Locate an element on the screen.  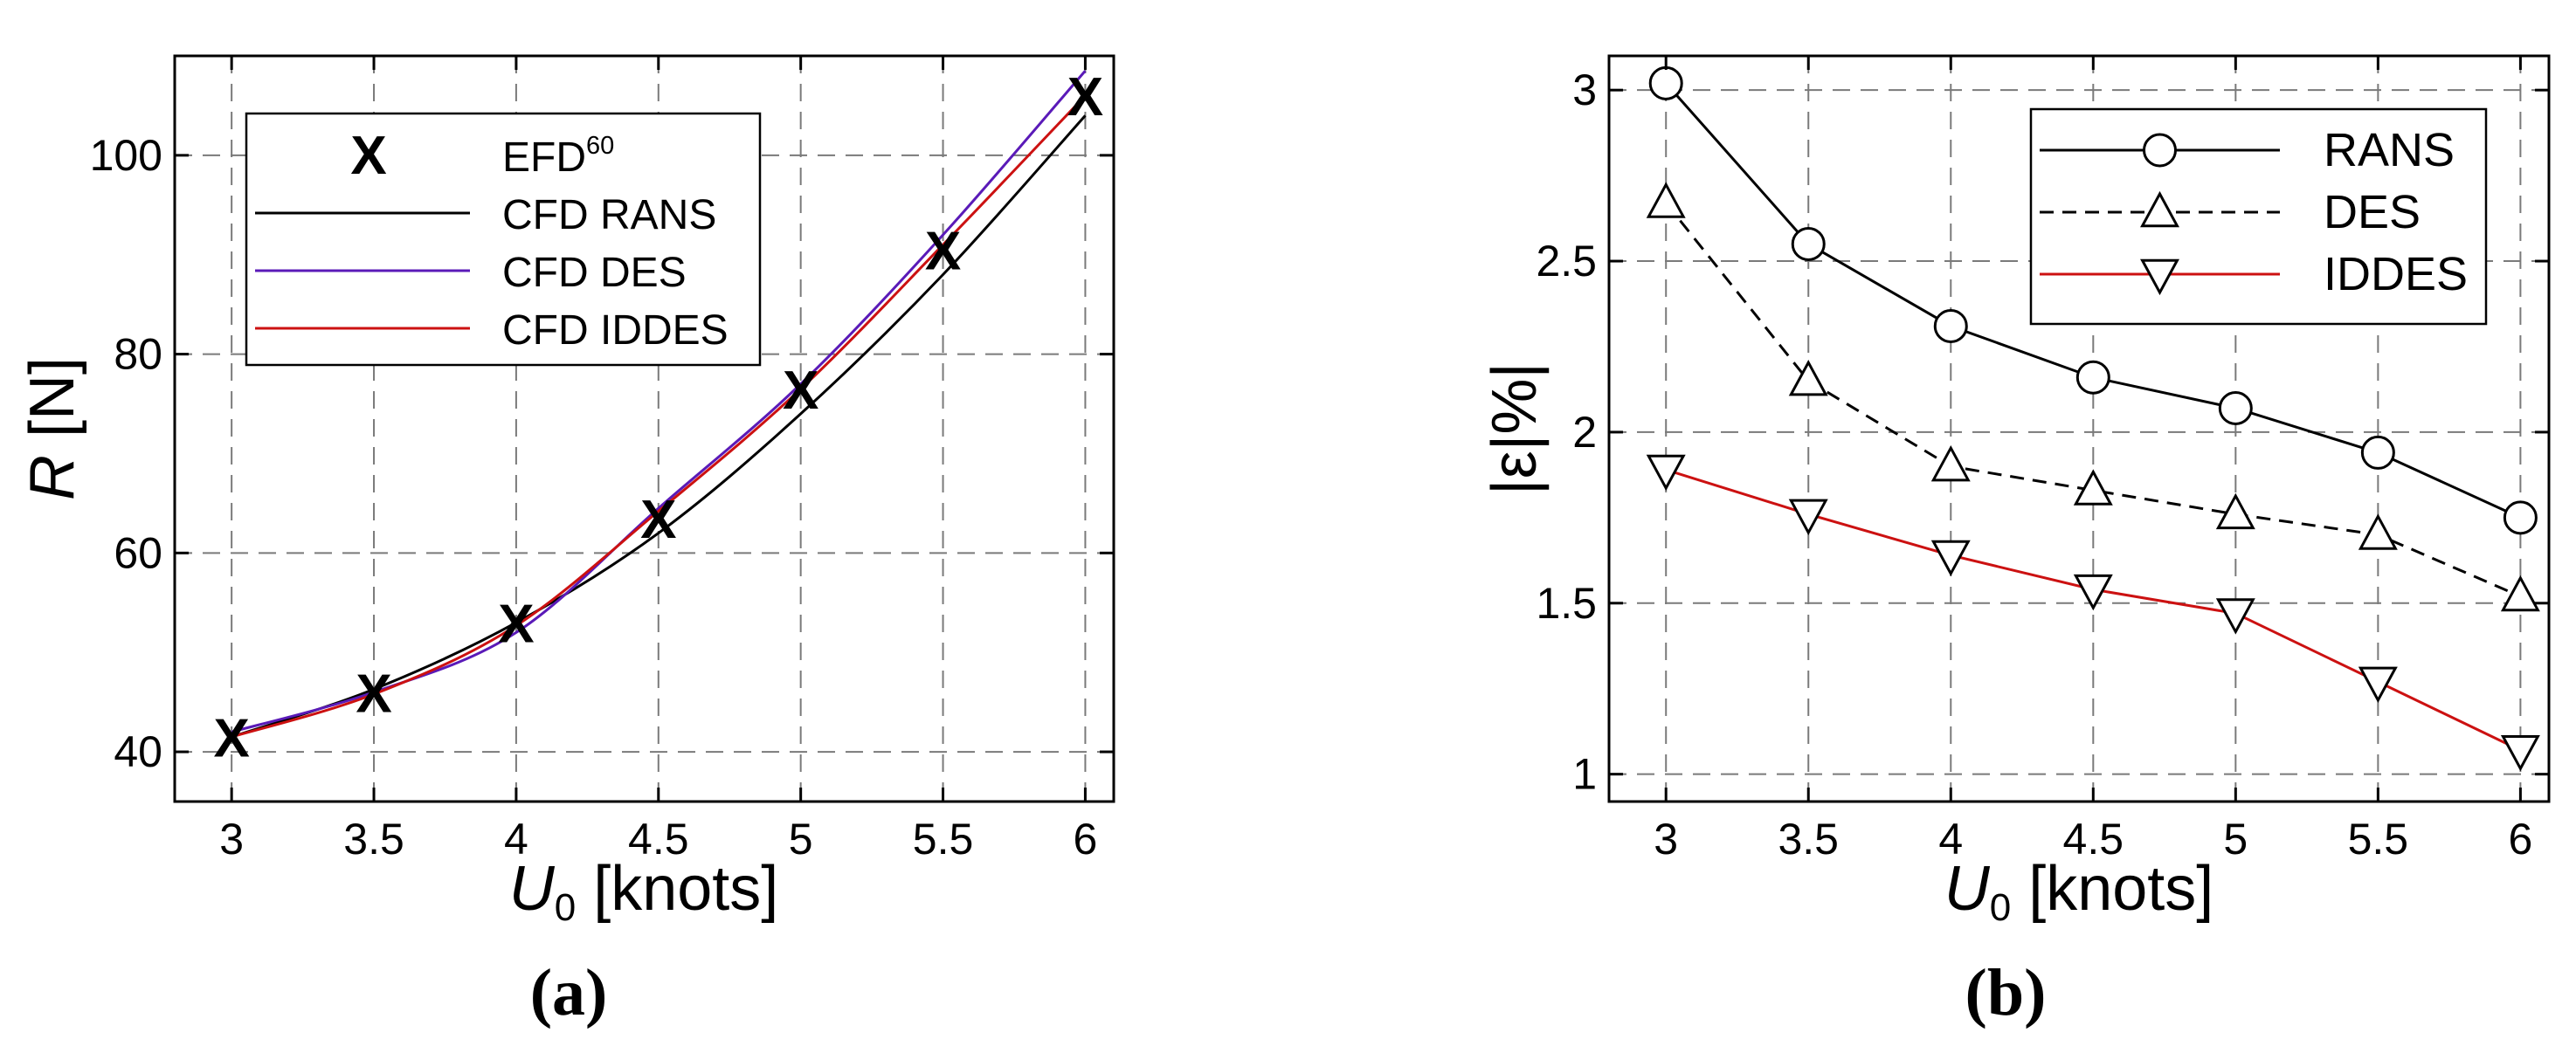
legend-label-cfd-iddes: CFD IDDES is located at coordinates (615, 330).